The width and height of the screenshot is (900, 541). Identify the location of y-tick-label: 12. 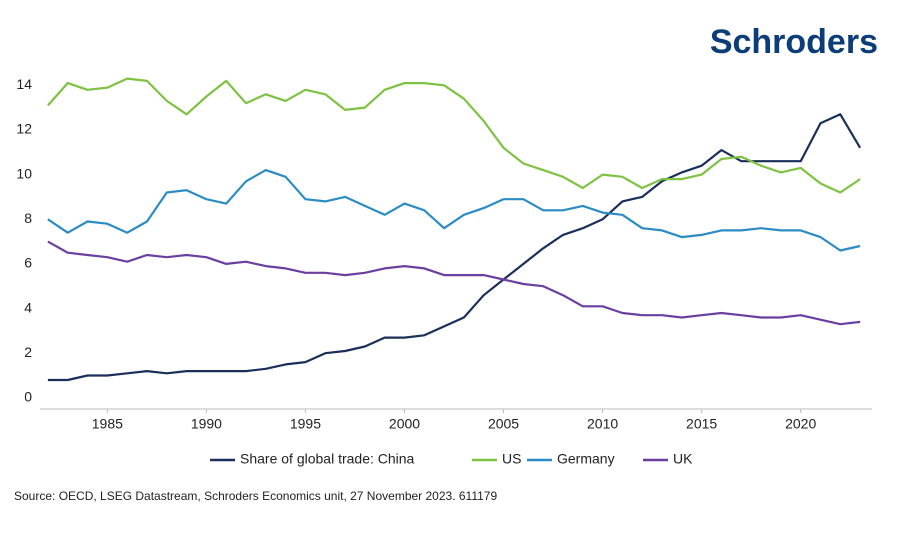
(24, 129).